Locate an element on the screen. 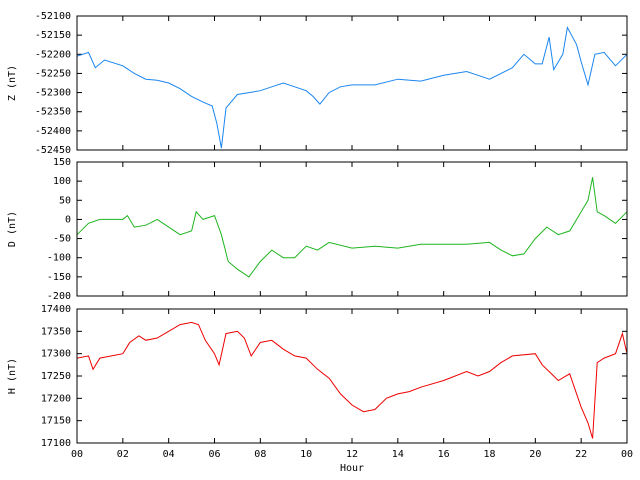 The image size is (640, 480). x-tick-label: 12 is located at coordinates (352, 454).